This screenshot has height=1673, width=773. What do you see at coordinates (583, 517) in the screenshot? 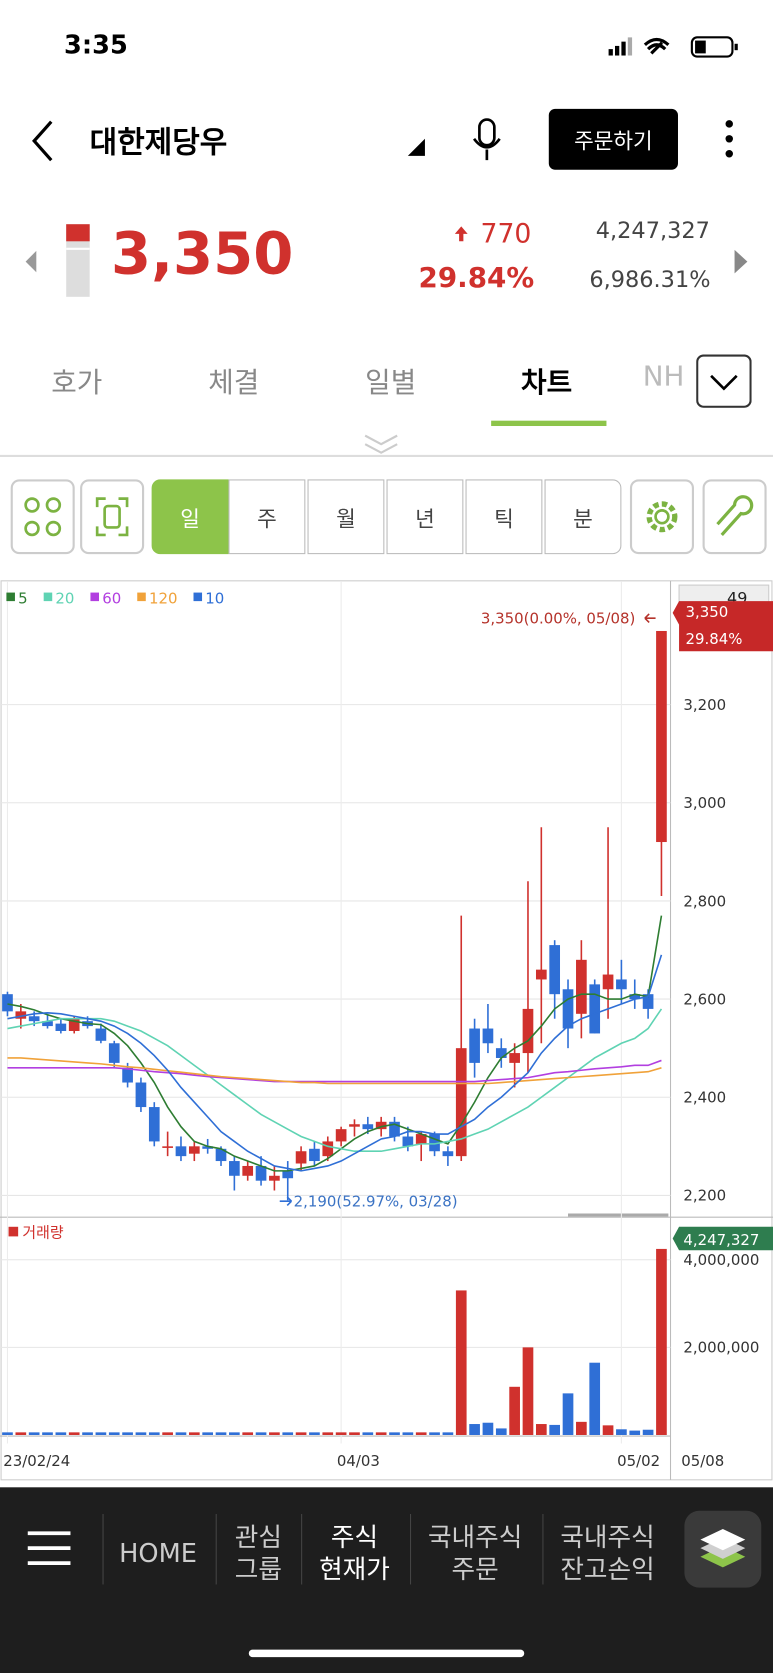
I see `period-button: 분` at bounding box center [583, 517].